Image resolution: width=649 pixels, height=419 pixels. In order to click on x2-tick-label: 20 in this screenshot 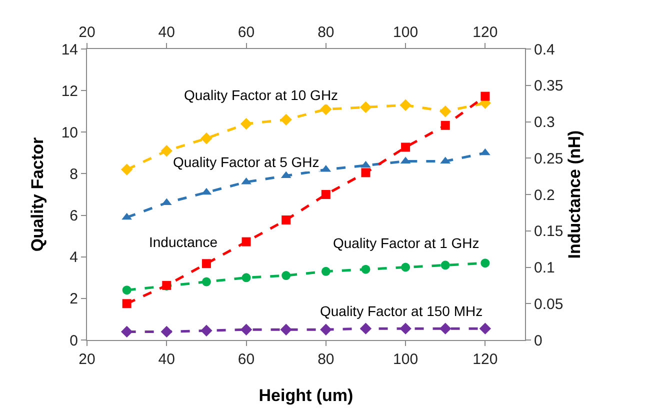, I will do `click(87, 359)`.